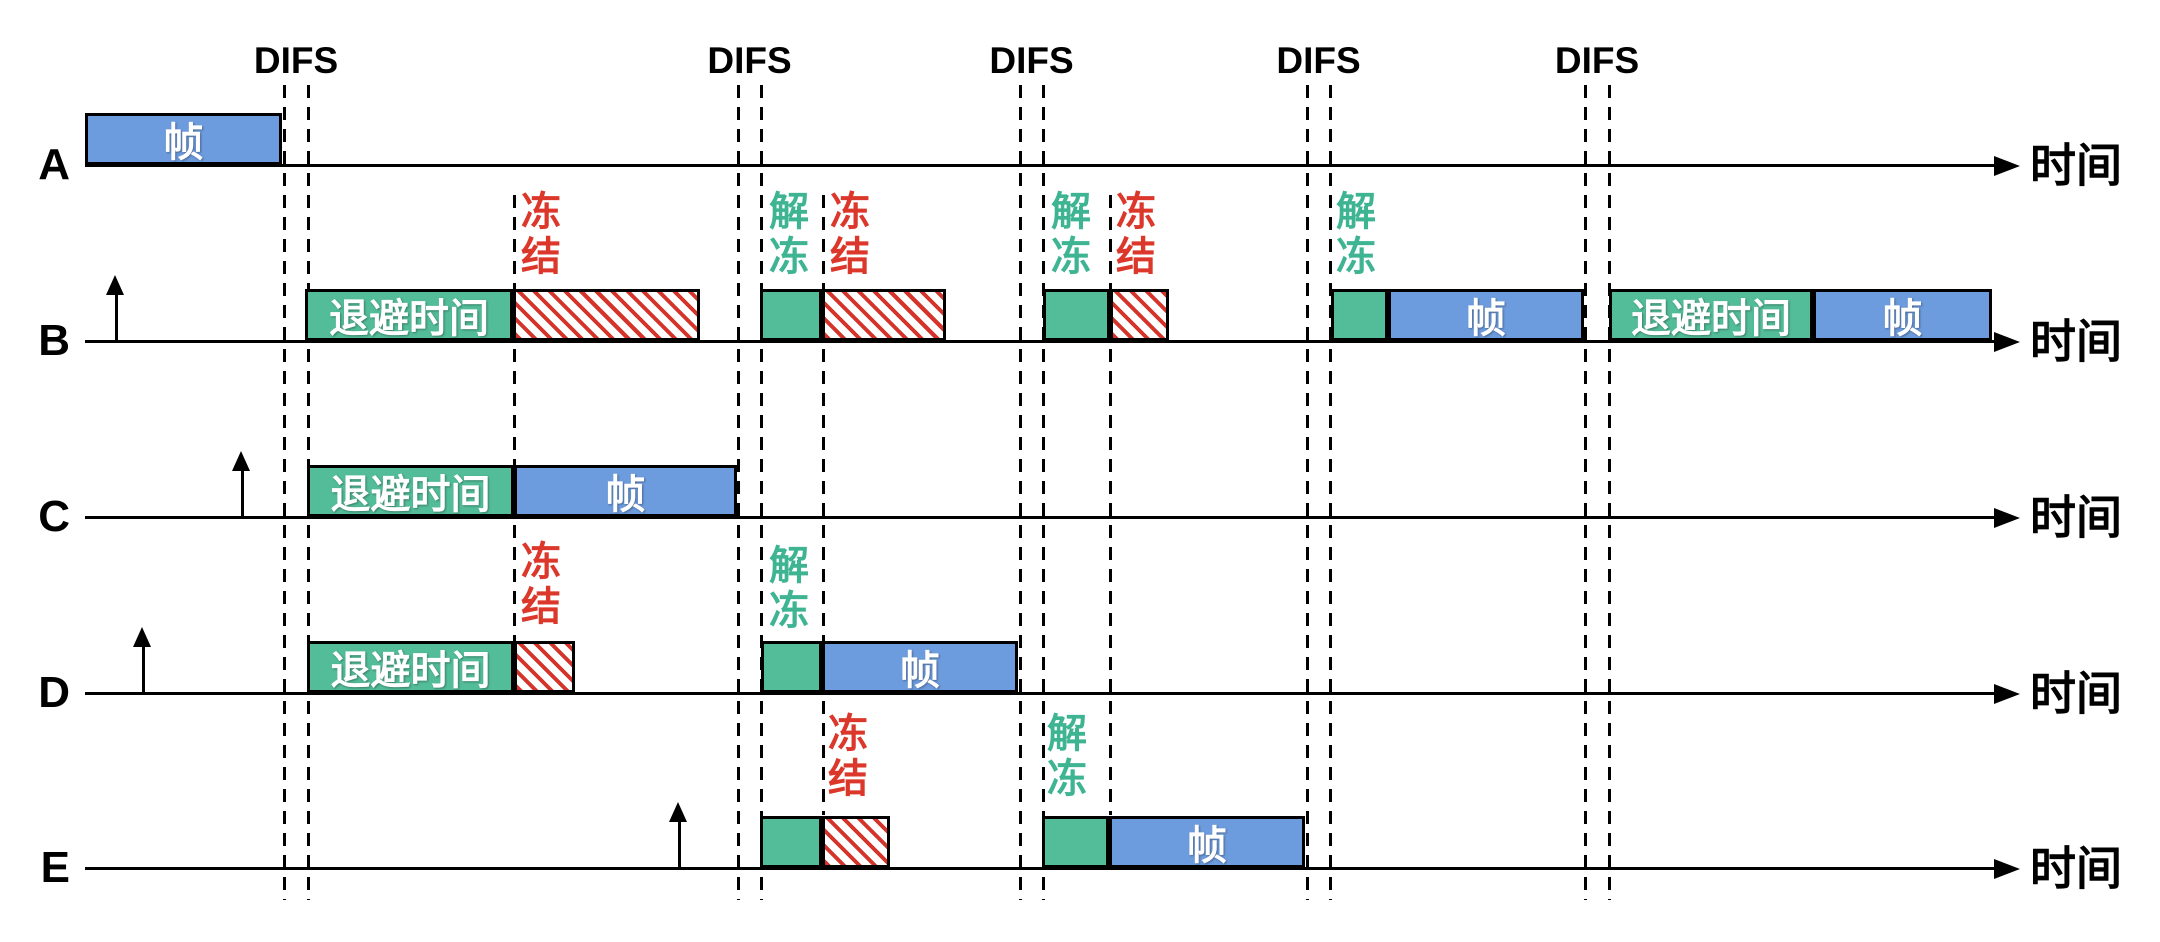 This screenshot has width=2160, height=942. Describe the element at coordinates (183, 139) in the screenshot. I see `frame-box-A: 帧` at that location.